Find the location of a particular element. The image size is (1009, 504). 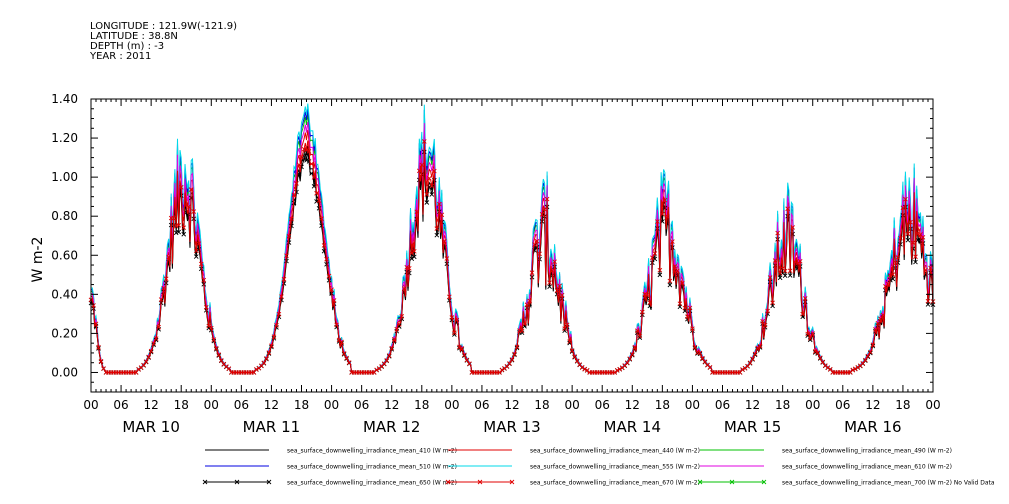

day-label: MAR 12 is located at coordinates (391, 427).